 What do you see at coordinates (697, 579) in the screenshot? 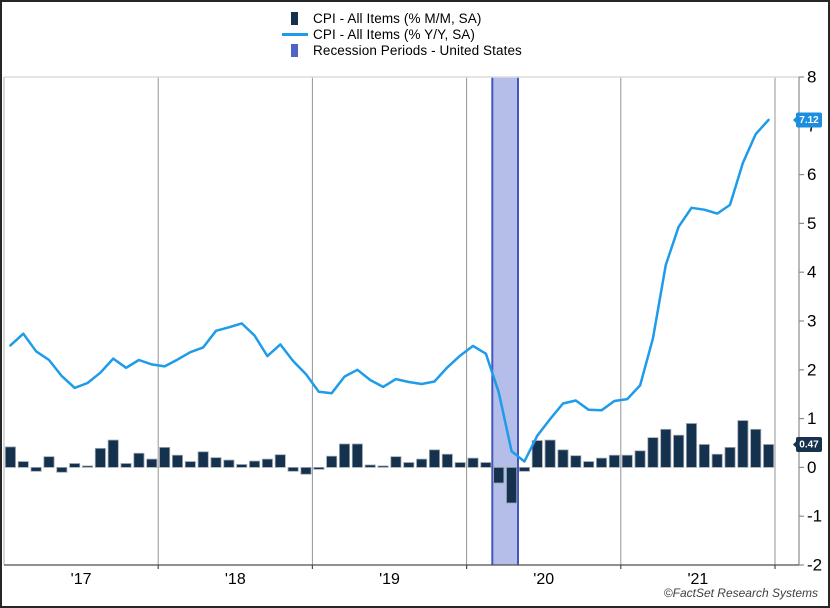
I see `x-axis-year-label: '21` at bounding box center [697, 579].